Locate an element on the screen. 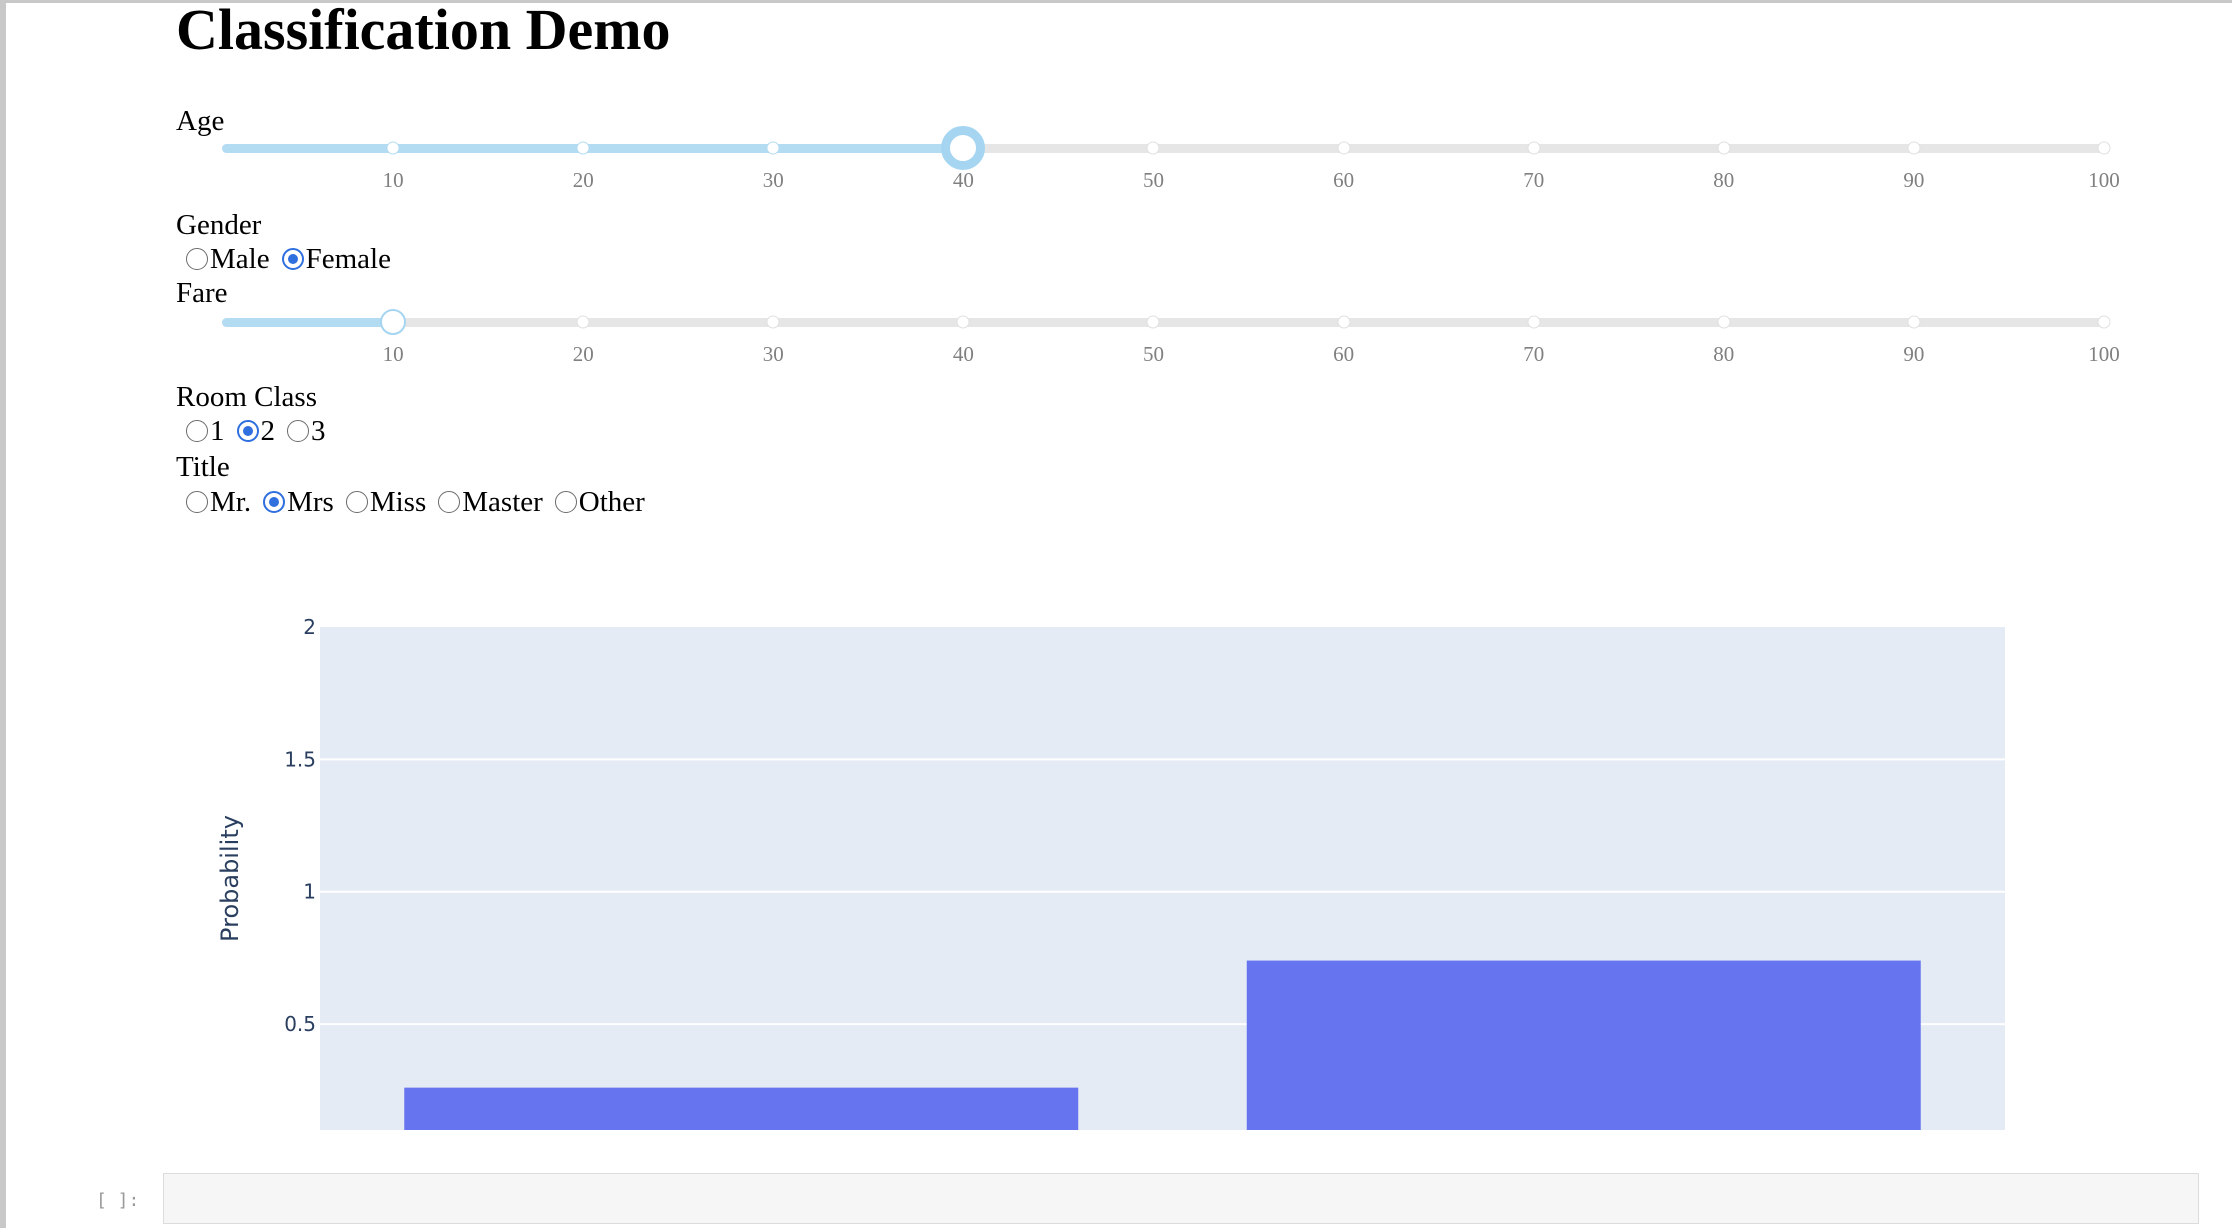 The image size is (2232, 1228). title-radio-mr is located at coordinates (197, 502).